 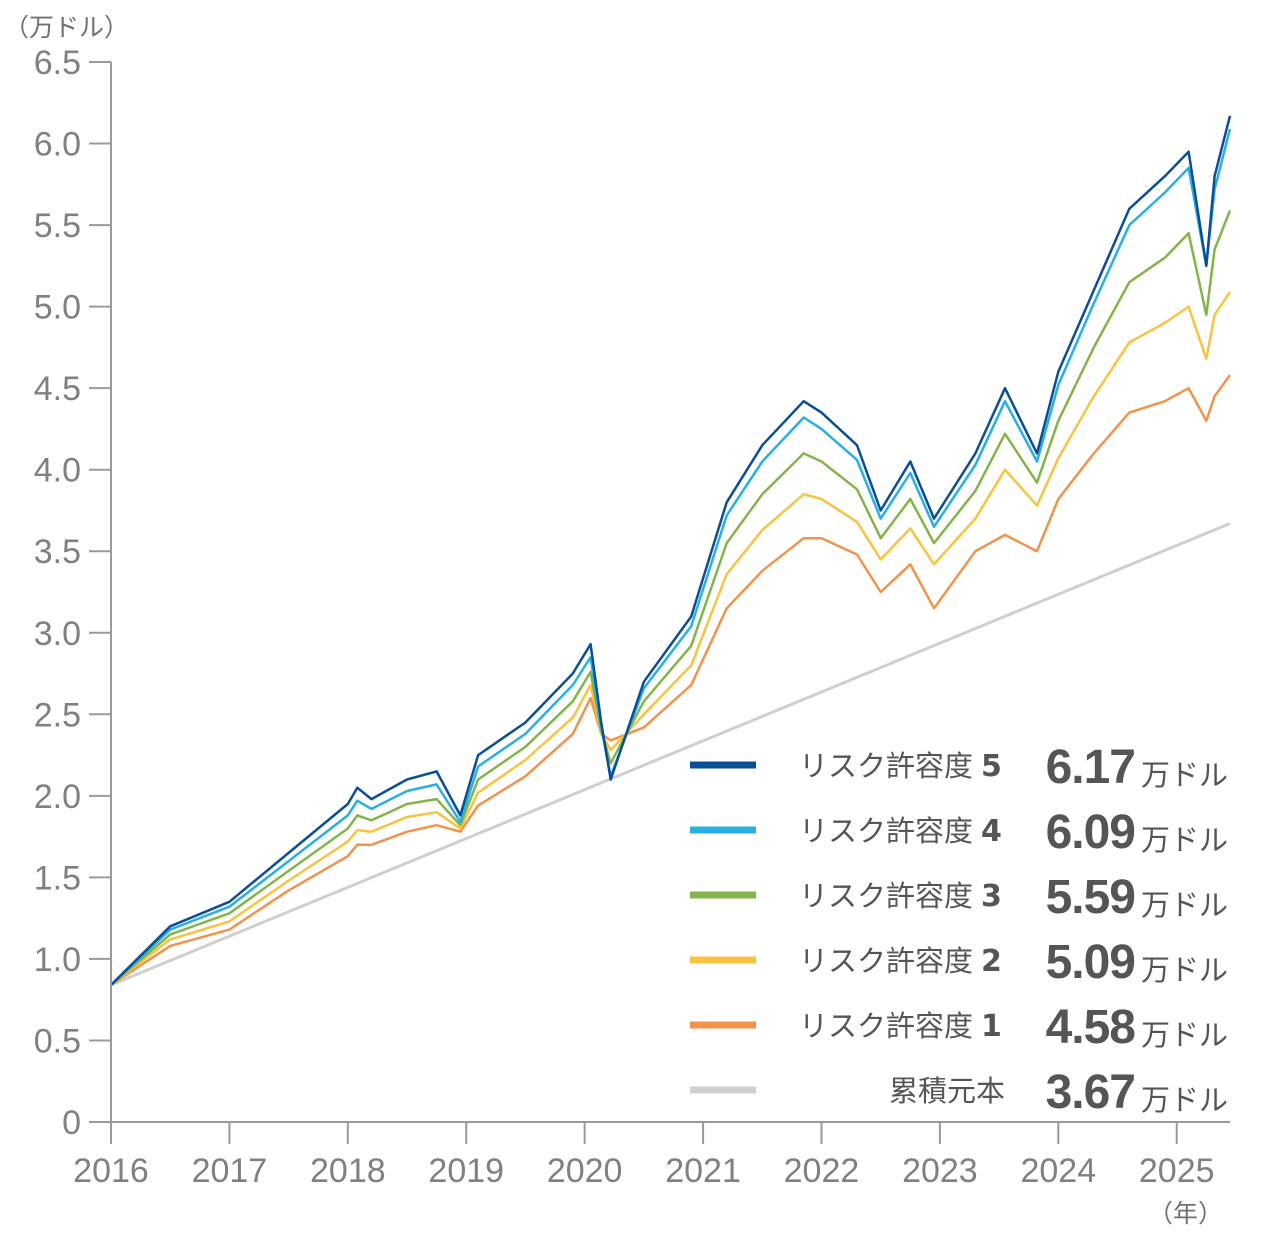 I want to click on legend-series-level: 2, so click(x=991, y=961).